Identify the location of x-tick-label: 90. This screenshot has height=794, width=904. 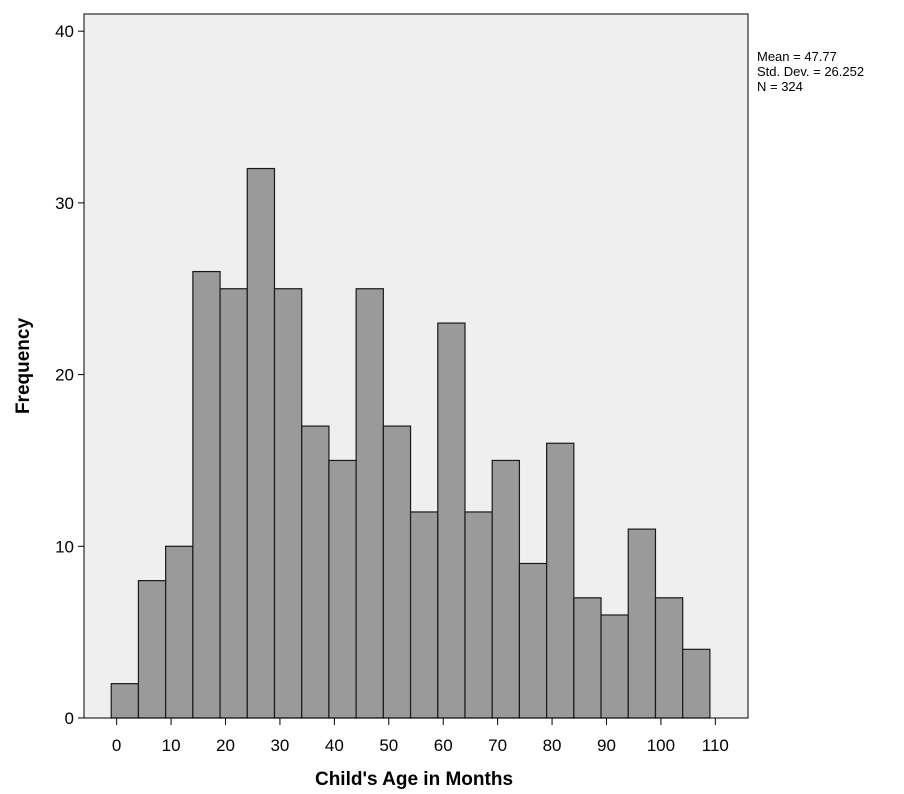
(606, 745).